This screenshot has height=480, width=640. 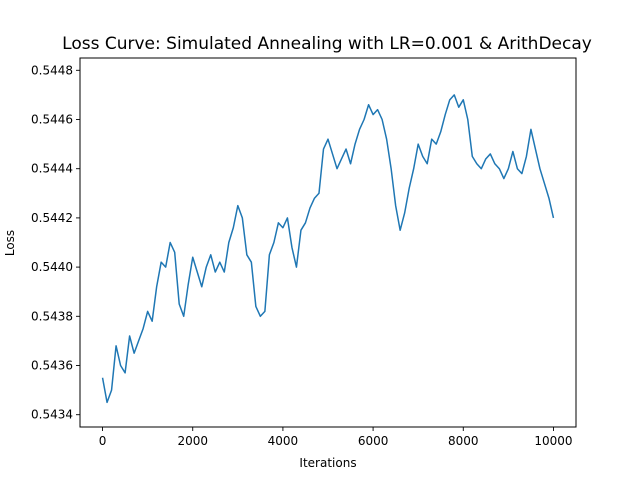 What do you see at coordinates (52, 169) in the screenshot?
I see `y-tick-label: 0.5444` at bounding box center [52, 169].